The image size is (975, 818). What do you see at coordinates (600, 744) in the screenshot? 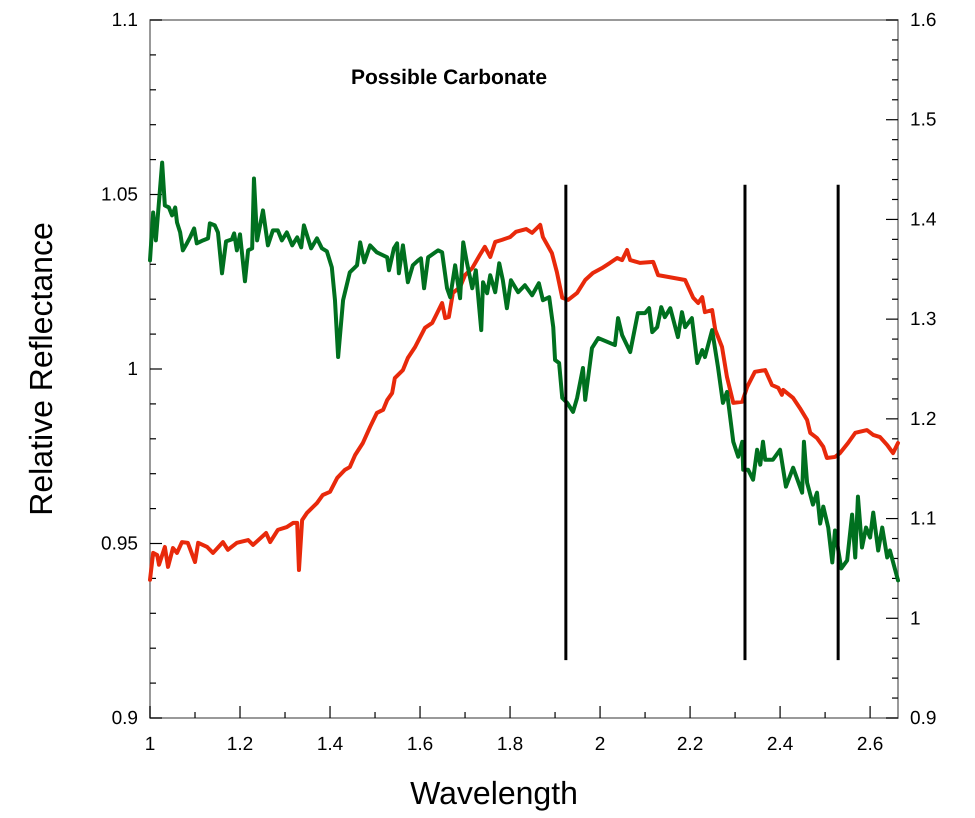
I see `x-tick-label: 2` at bounding box center [600, 744].